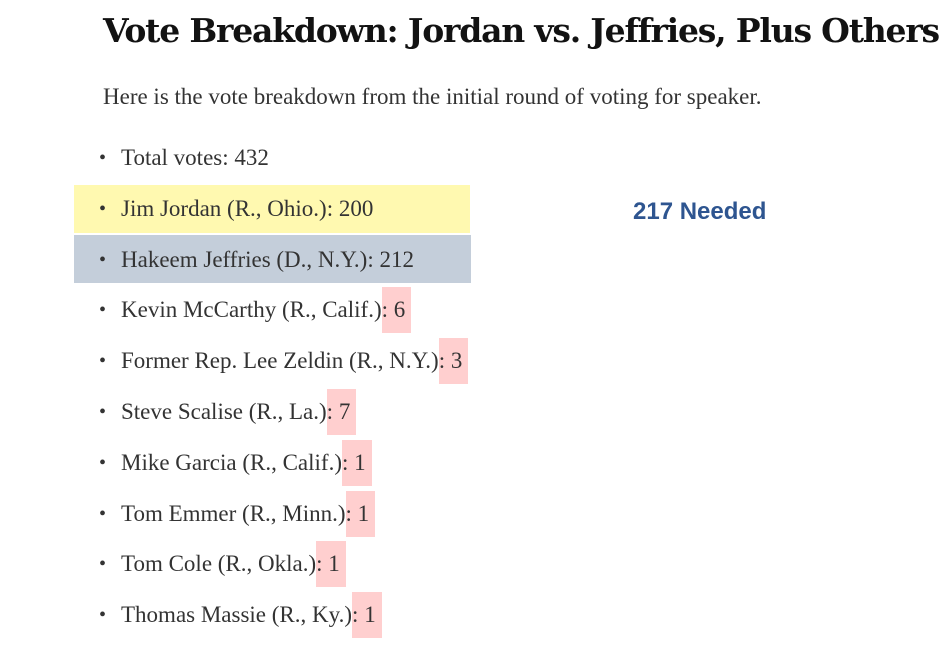  I want to click on candidate-count: 7, so click(344, 411).